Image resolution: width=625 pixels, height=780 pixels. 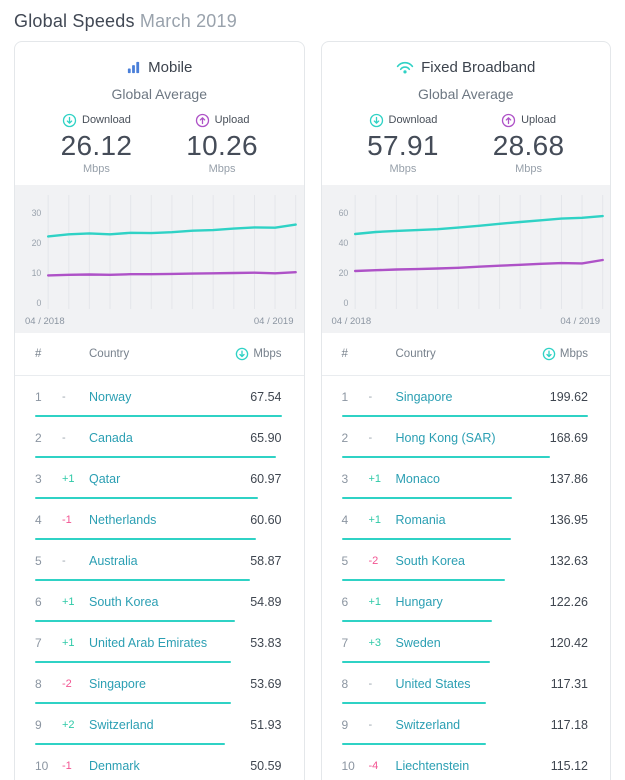 What do you see at coordinates (159, 762) in the screenshot?
I see `table-row: 10 -1 Denmark 50.59` at bounding box center [159, 762].